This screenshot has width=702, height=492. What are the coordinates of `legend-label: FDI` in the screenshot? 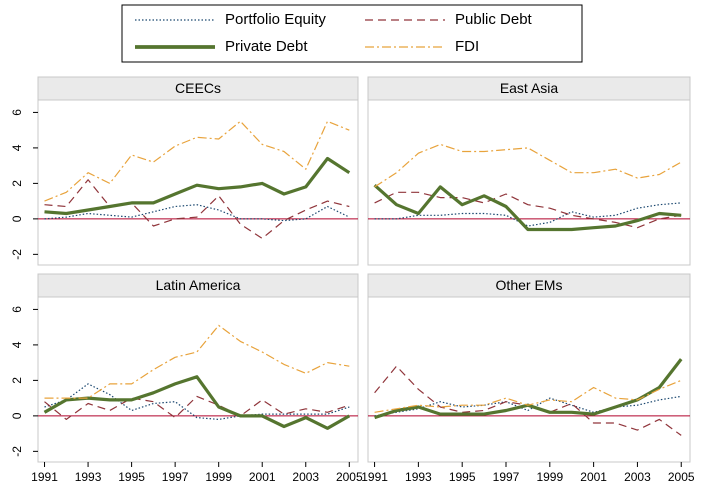 It's located at (467, 46).